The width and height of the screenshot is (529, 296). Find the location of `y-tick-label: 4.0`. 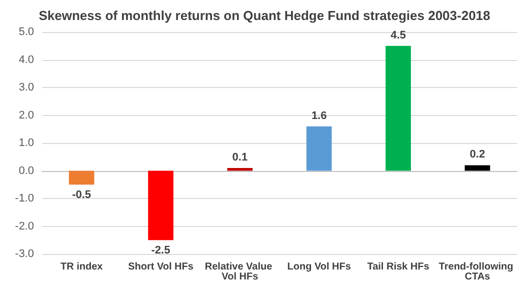

y-tick-label: 4.0 is located at coordinates (26, 60).